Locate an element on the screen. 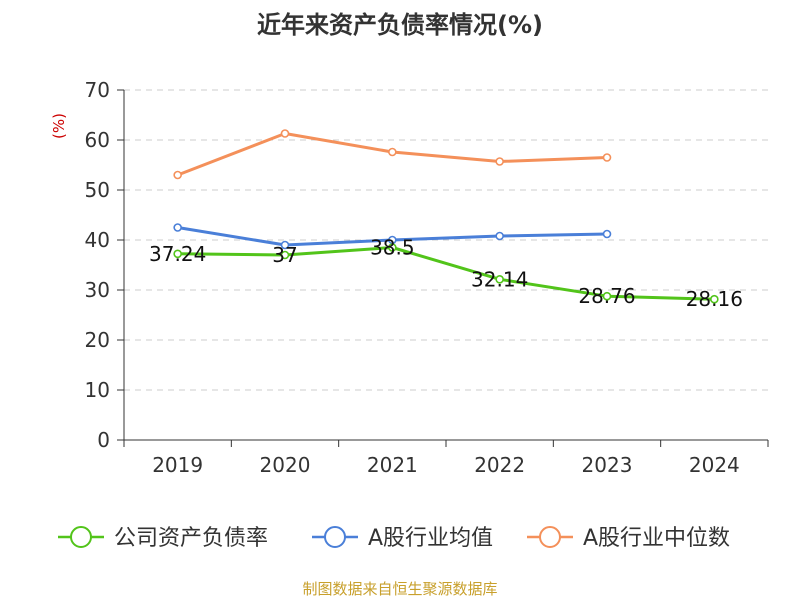  data-label: 32.14 is located at coordinates (499, 279).